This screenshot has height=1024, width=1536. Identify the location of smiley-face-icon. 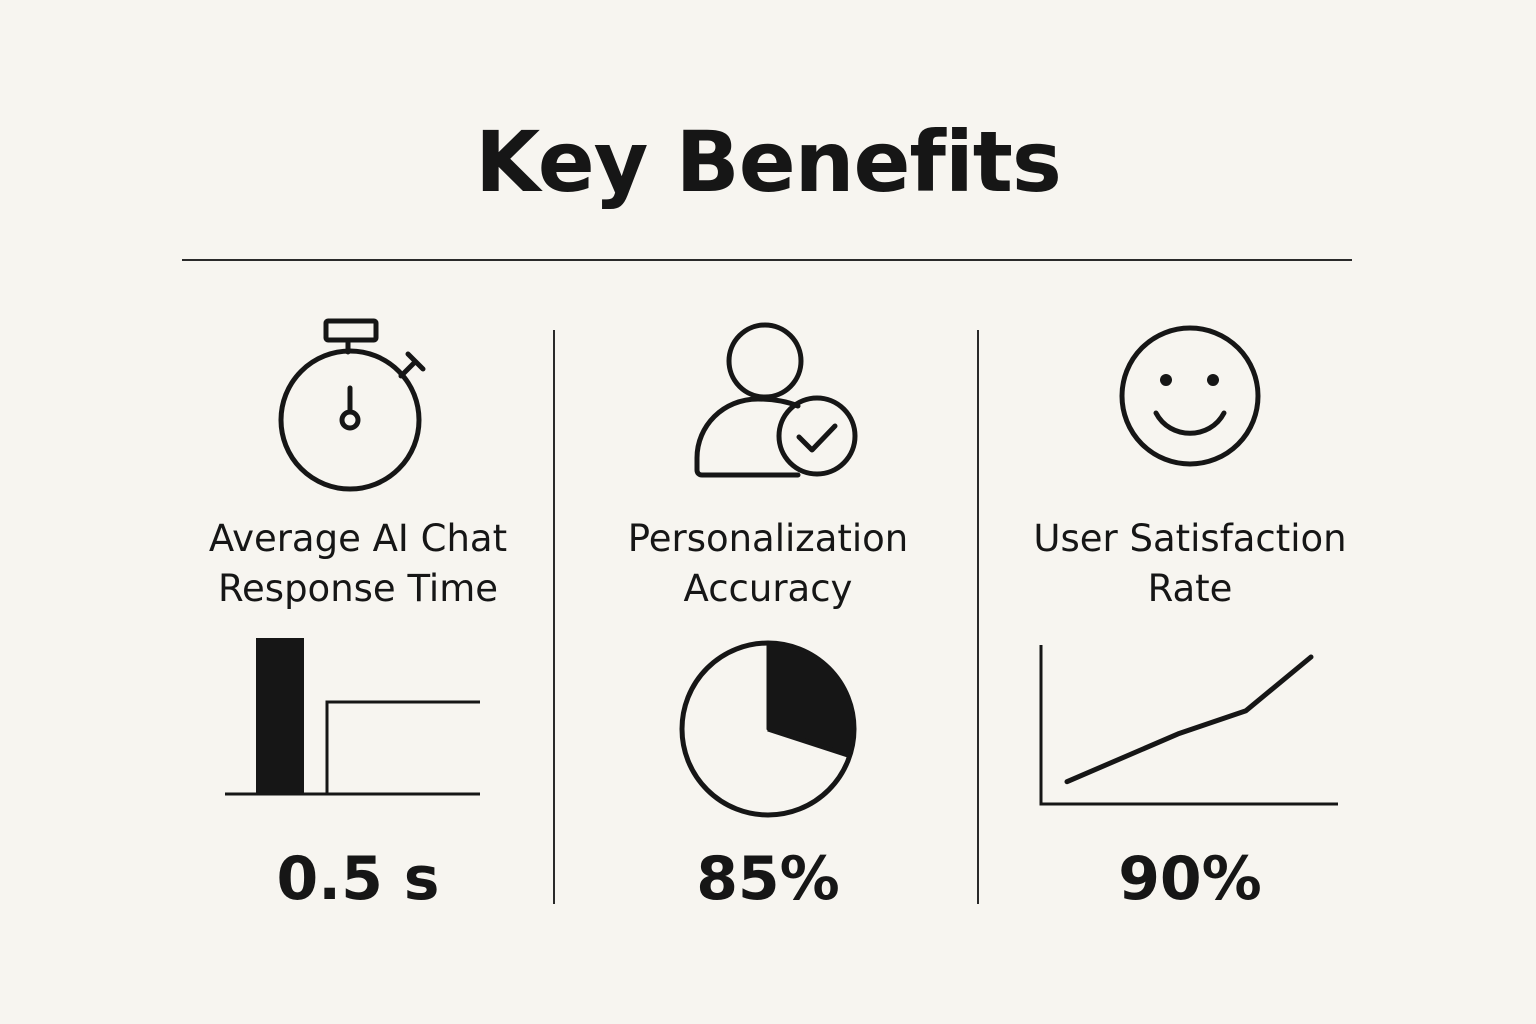
(1190, 396).